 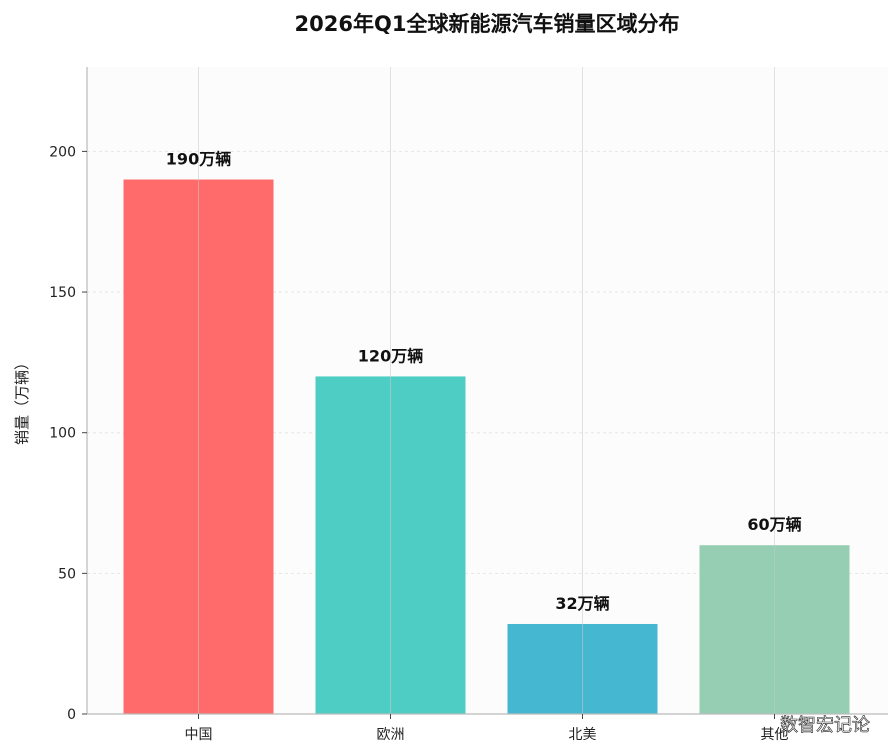 I want to click on y-tick-label: 150, so click(x=62, y=293).